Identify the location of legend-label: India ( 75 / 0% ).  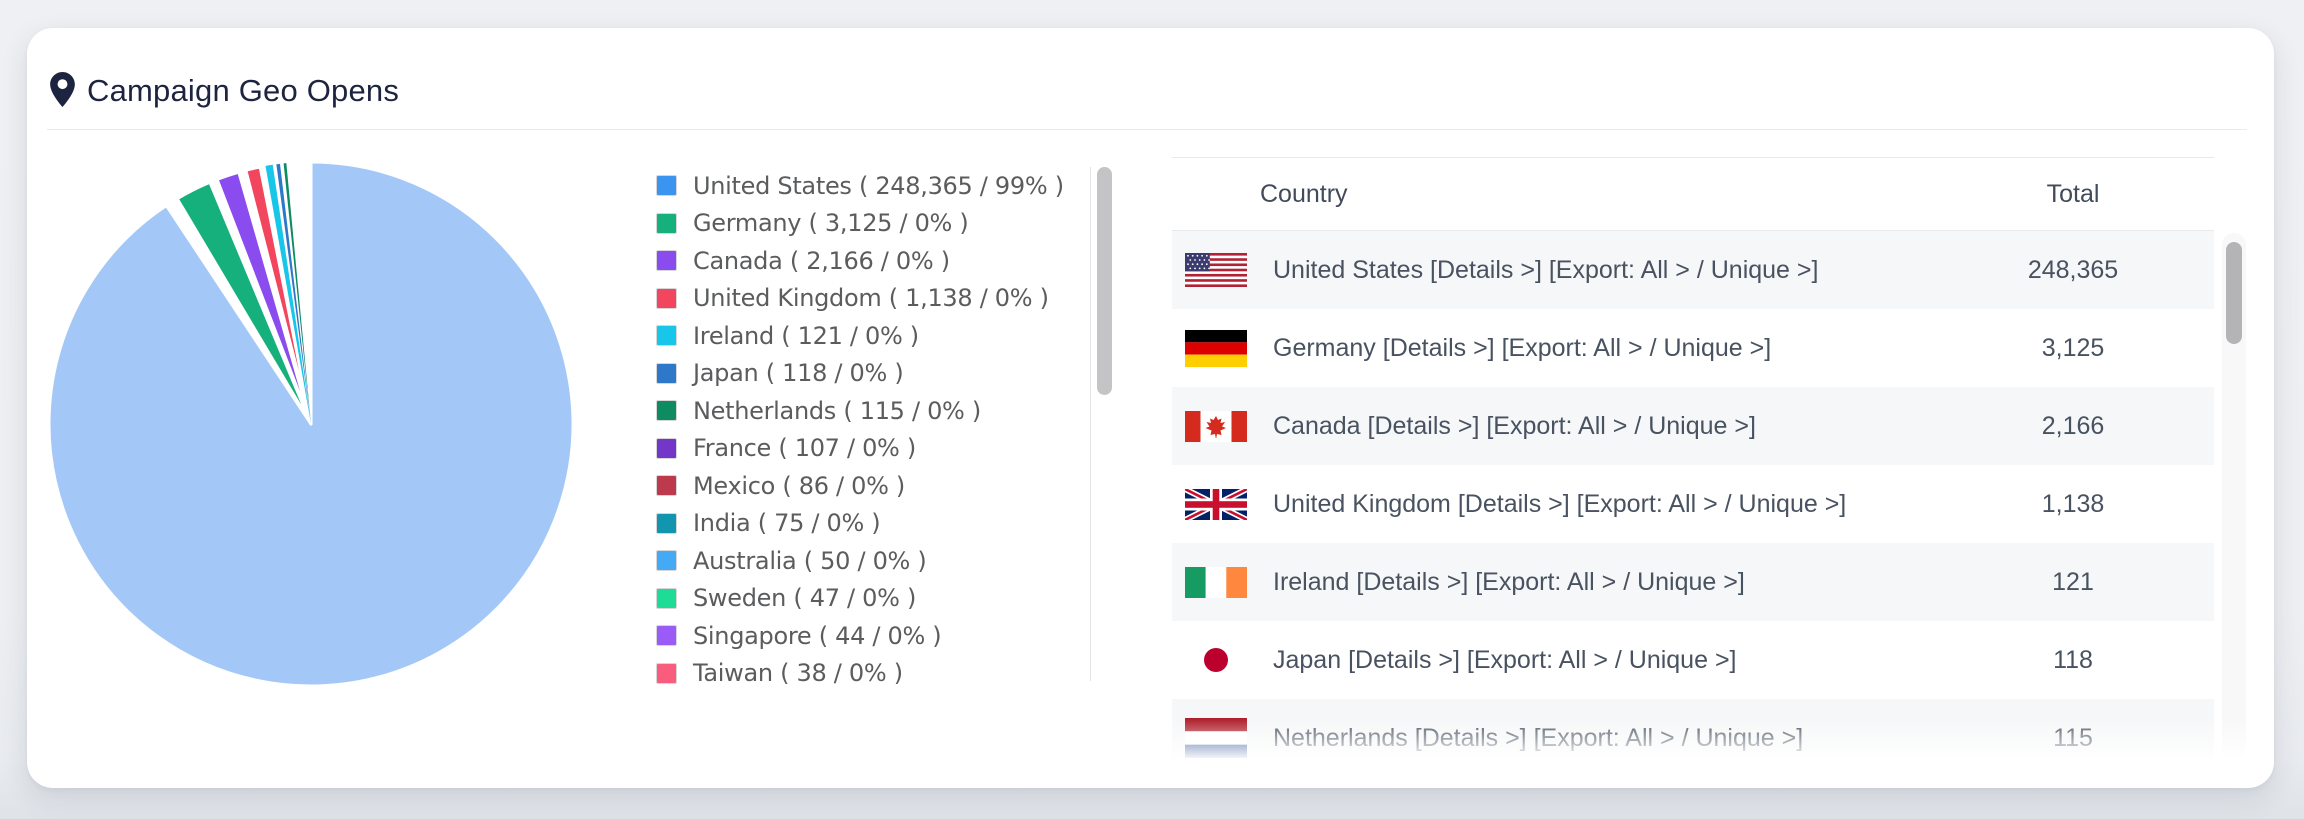
(787, 523).